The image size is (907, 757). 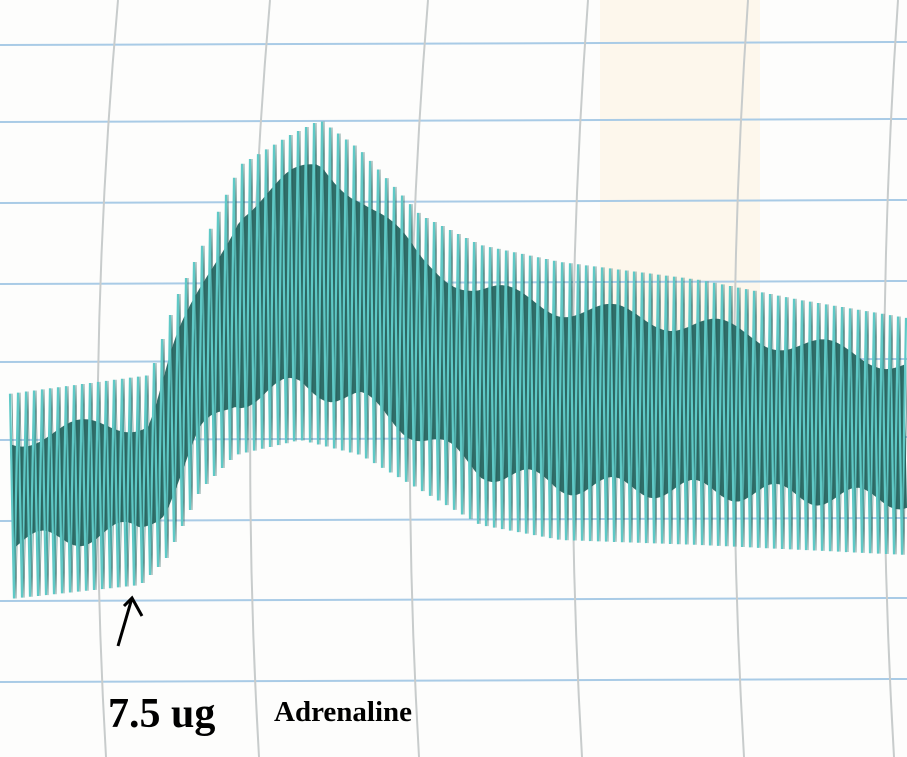 What do you see at coordinates (130, 621) in the screenshot?
I see `injection-arrow` at bounding box center [130, 621].